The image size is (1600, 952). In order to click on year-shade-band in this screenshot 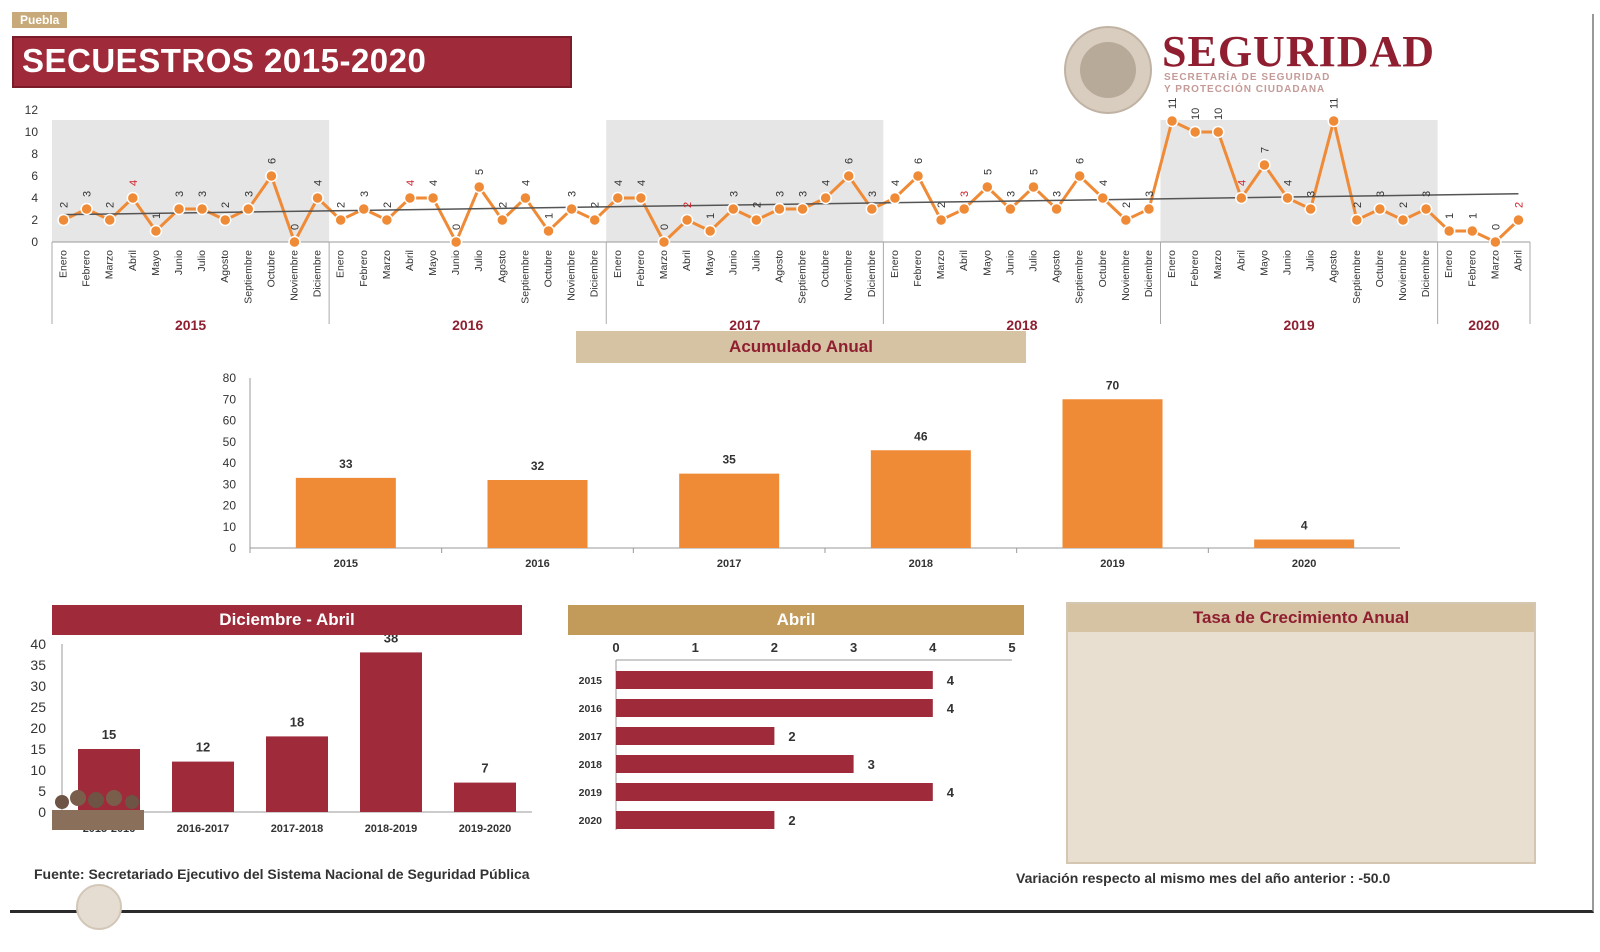, I will do `click(191, 181)`.